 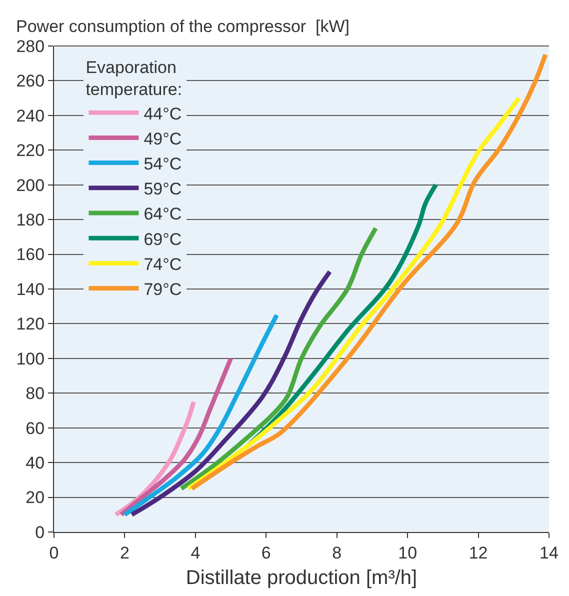 What do you see at coordinates (30, 150) in the screenshot?
I see `y-tick-label: 220` at bounding box center [30, 150].